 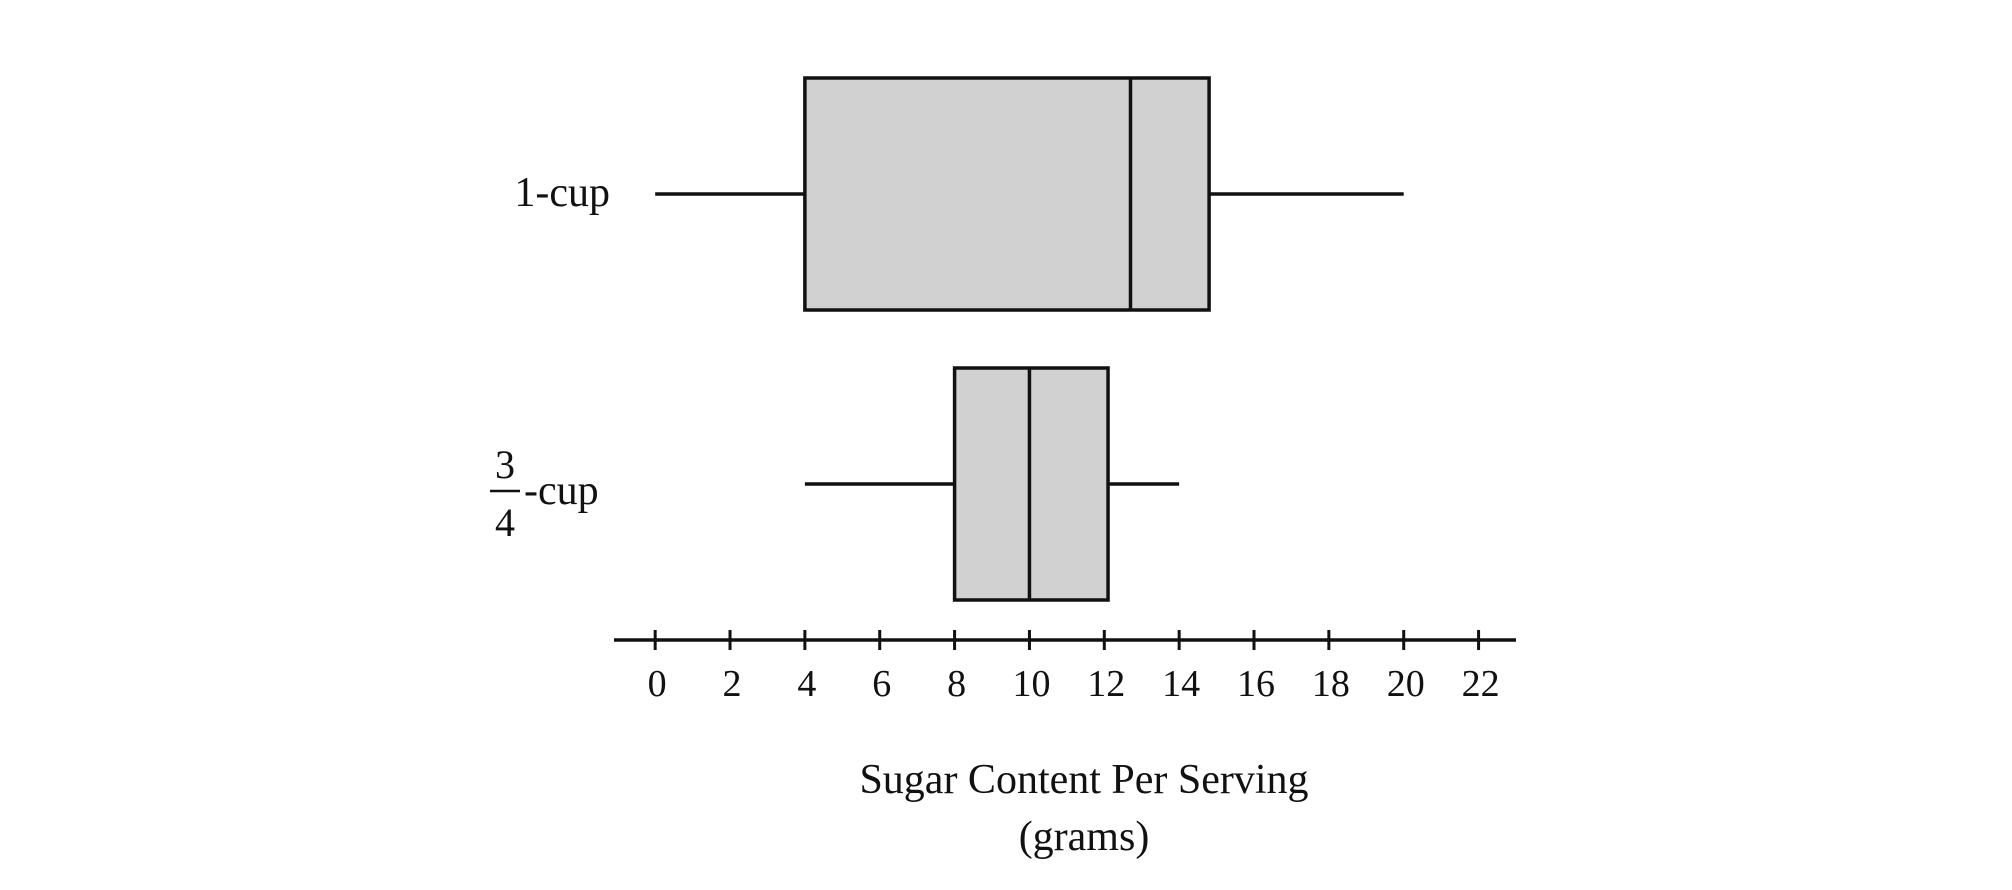 What do you see at coordinates (505, 522) in the screenshot?
I see `fraction-denominator: 4` at bounding box center [505, 522].